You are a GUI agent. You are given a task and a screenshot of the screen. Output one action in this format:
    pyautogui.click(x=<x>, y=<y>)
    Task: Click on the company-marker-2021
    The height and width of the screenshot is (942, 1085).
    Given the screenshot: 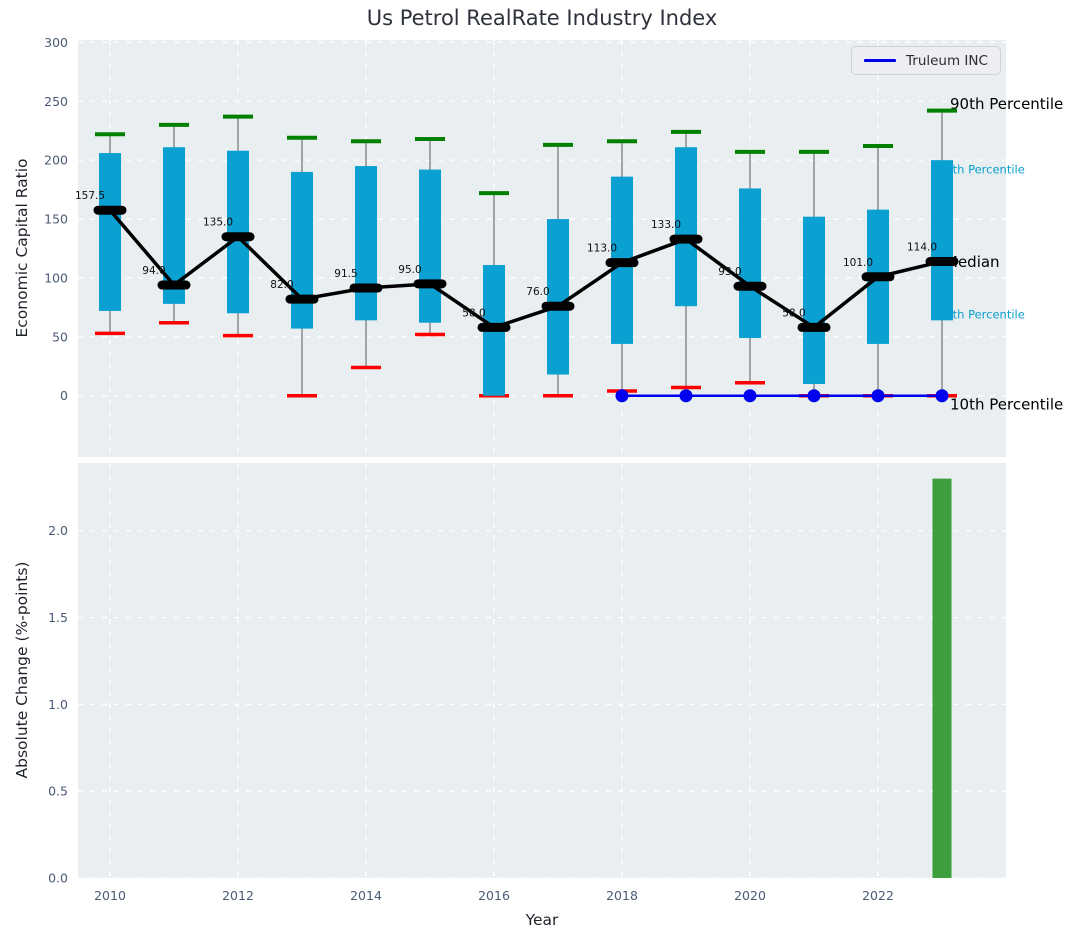 What is the action you would take?
    pyautogui.click(x=814, y=396)
    